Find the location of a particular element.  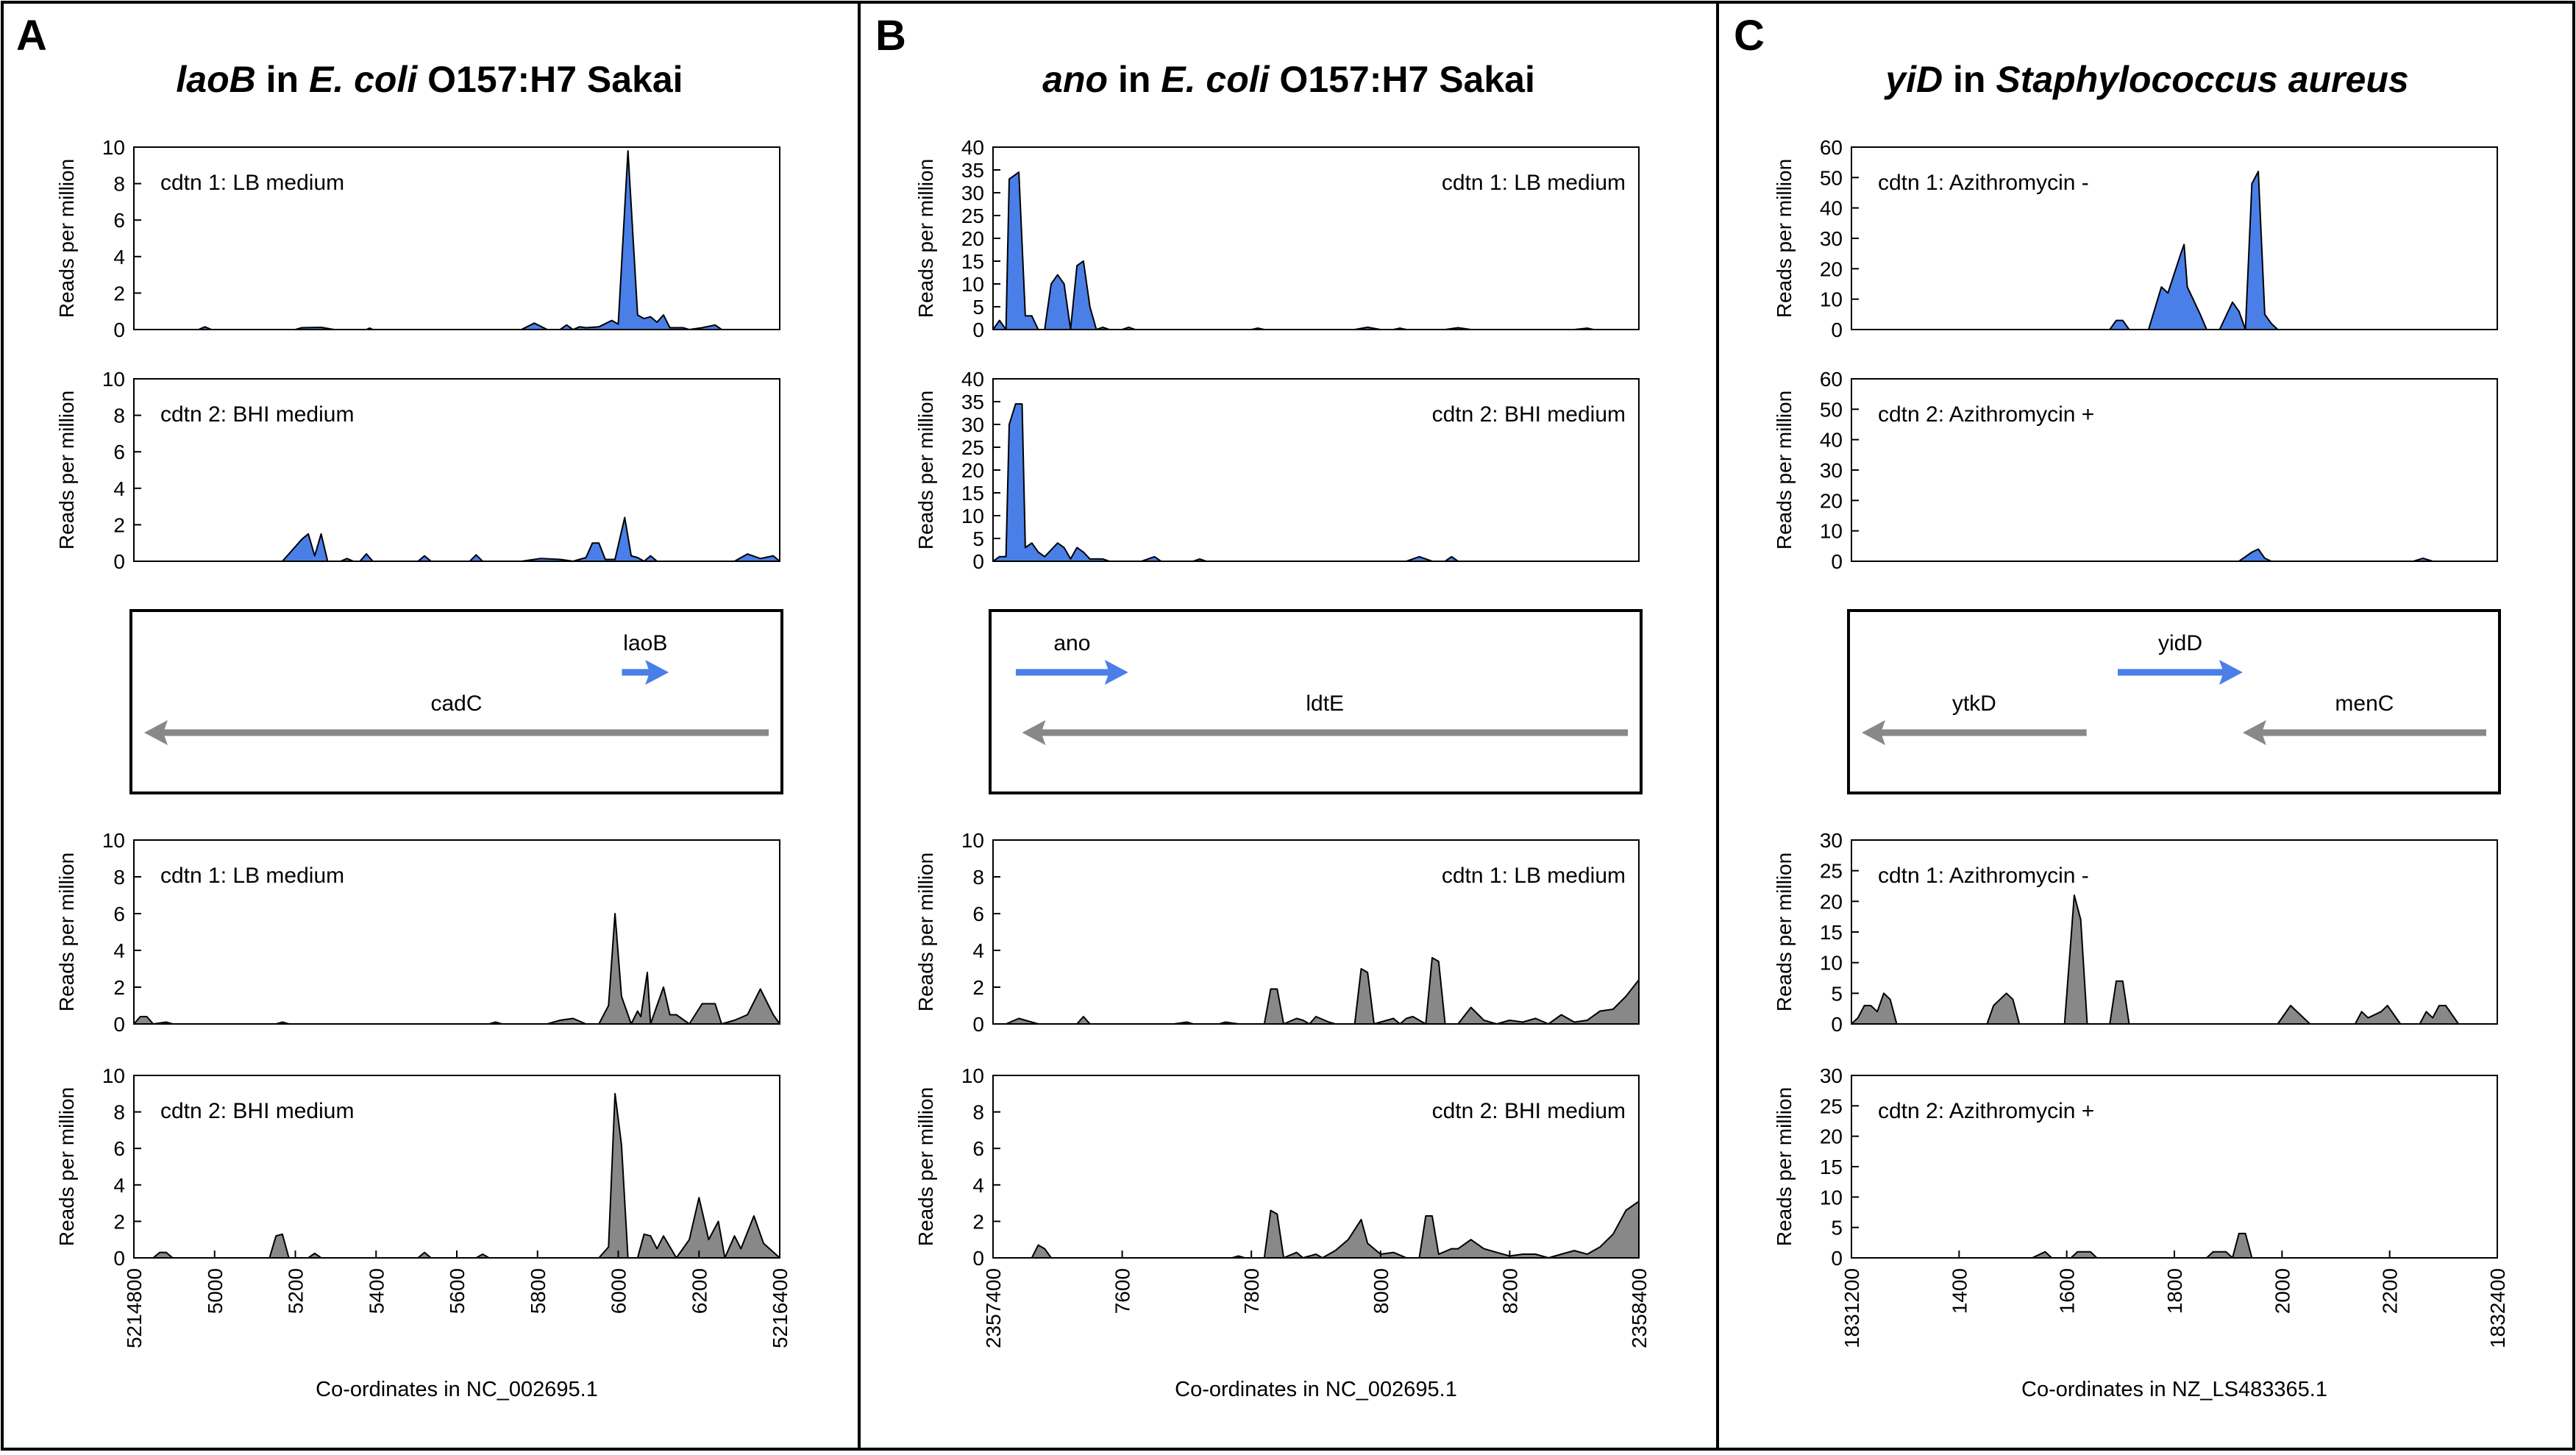

x-tick-label: 2000 is located at coordinates (2282, 1291).